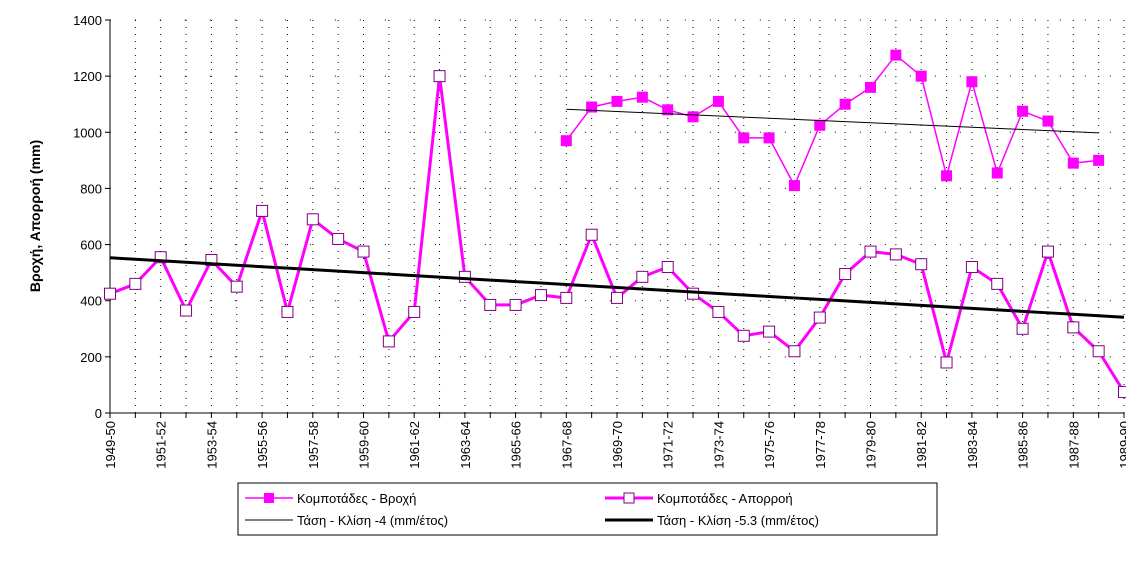  Describe the element at coordinates (668, 445) in the screenshot. I see `x-tick-label: 1971-72` at that location.